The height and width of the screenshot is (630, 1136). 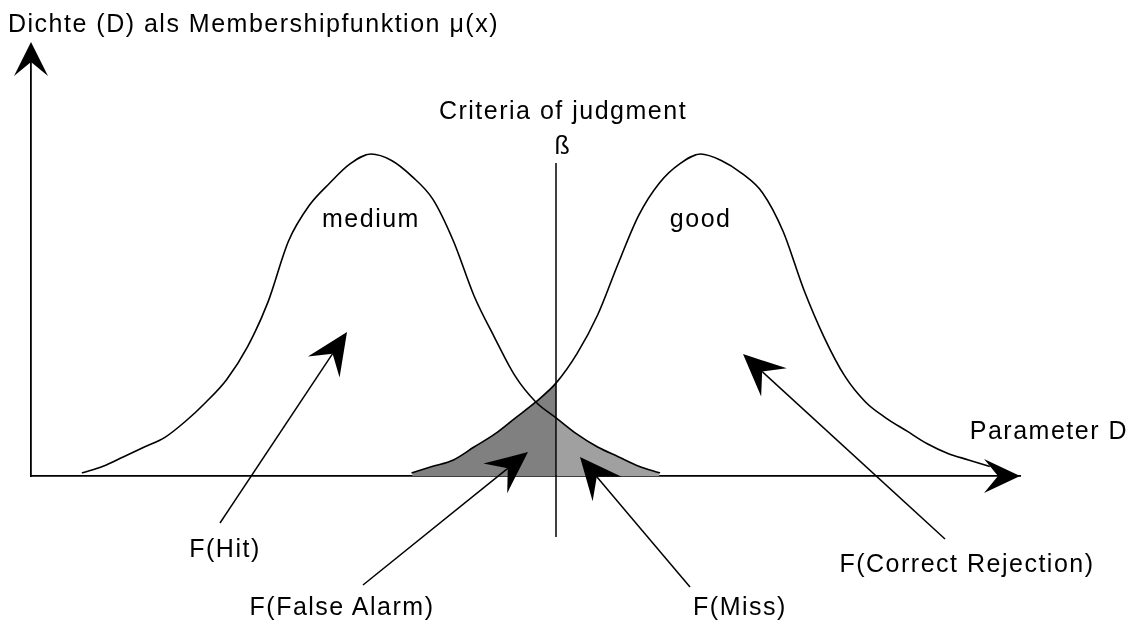 I want to click on annotation: ß, so click(x=563, y=144).